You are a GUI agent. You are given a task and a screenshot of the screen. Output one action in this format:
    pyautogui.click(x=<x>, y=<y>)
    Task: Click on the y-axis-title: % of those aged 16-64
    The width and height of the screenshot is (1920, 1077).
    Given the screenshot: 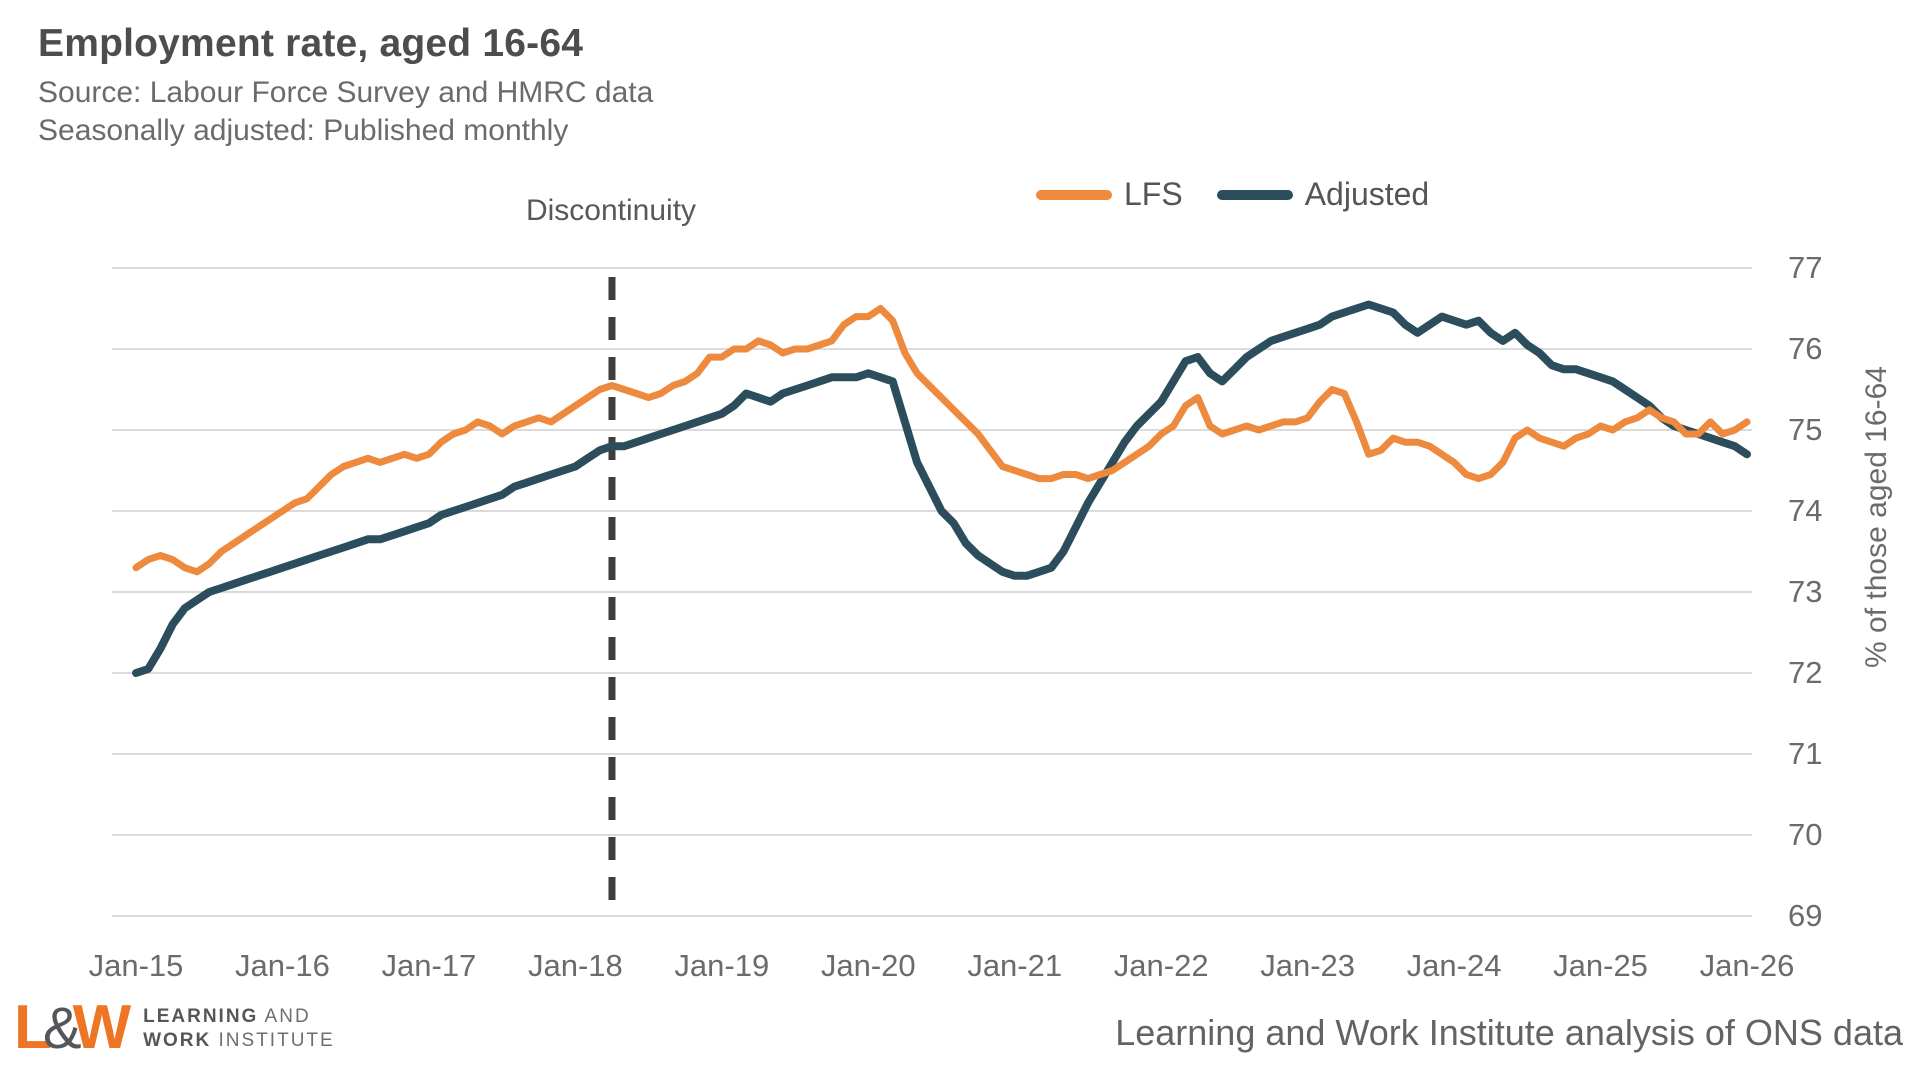 What is the action you would take?
    pyautogui.click(x=1876, y=517)
    